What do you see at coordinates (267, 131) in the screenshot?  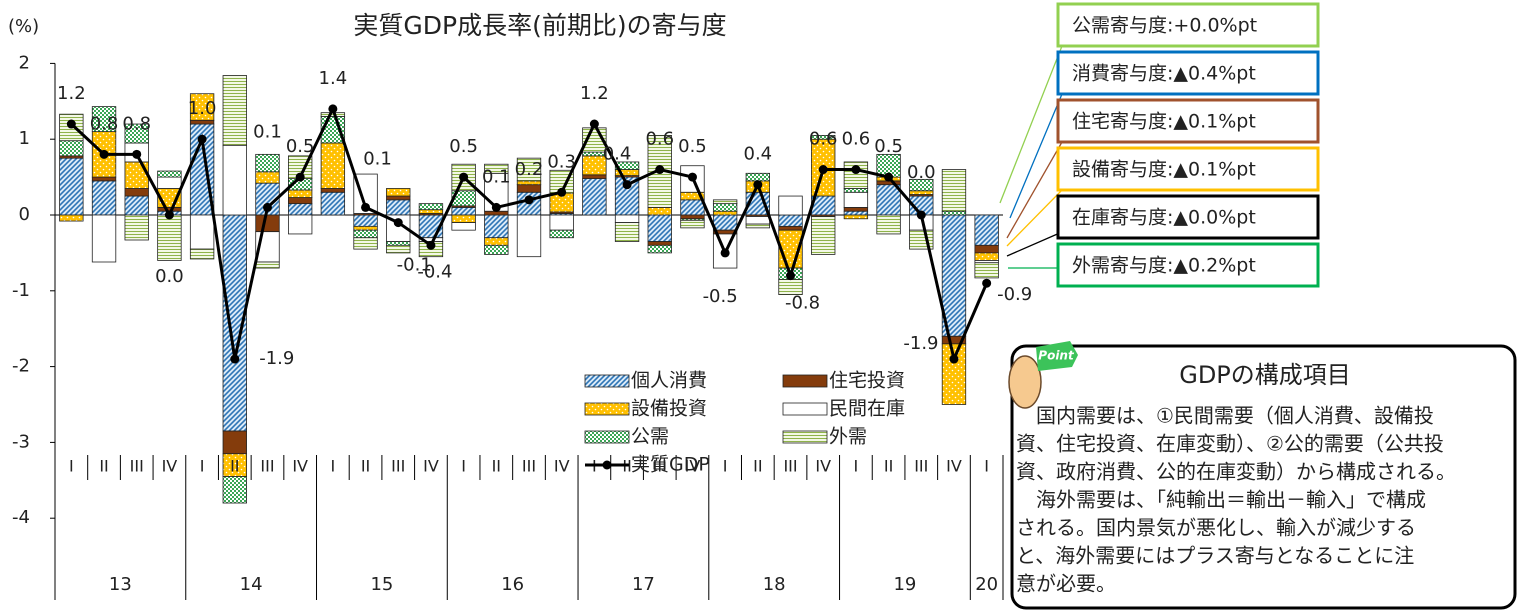 I see `gdp-label: 0.1` at bounding box center [267, 131].